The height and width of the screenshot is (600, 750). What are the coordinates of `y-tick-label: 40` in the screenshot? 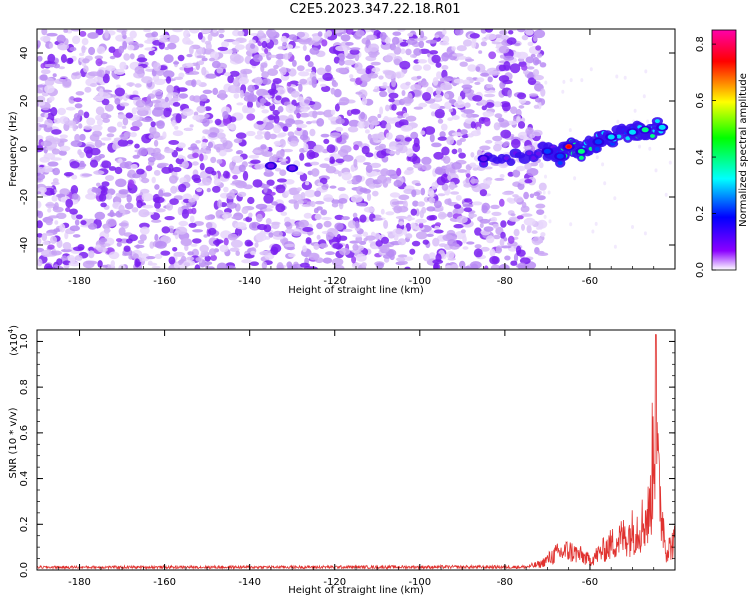 It's located at (24, 53).